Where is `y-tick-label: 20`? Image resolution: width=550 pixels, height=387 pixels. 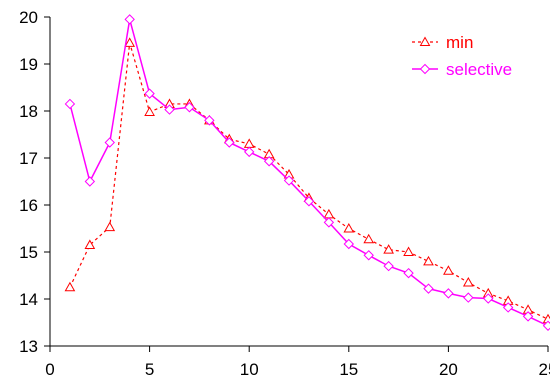
y-tick-label: 20 is located at coordinates (28, 17).